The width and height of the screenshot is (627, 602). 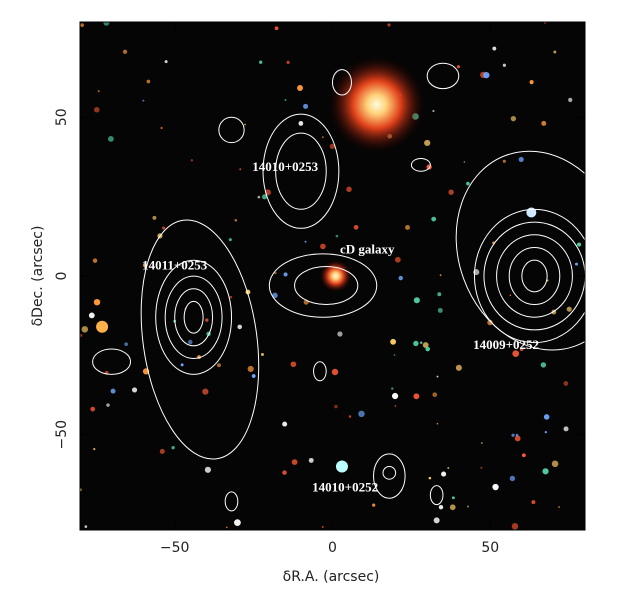 I want to click on x-tick-label: 0, so click(x=332, y=548).